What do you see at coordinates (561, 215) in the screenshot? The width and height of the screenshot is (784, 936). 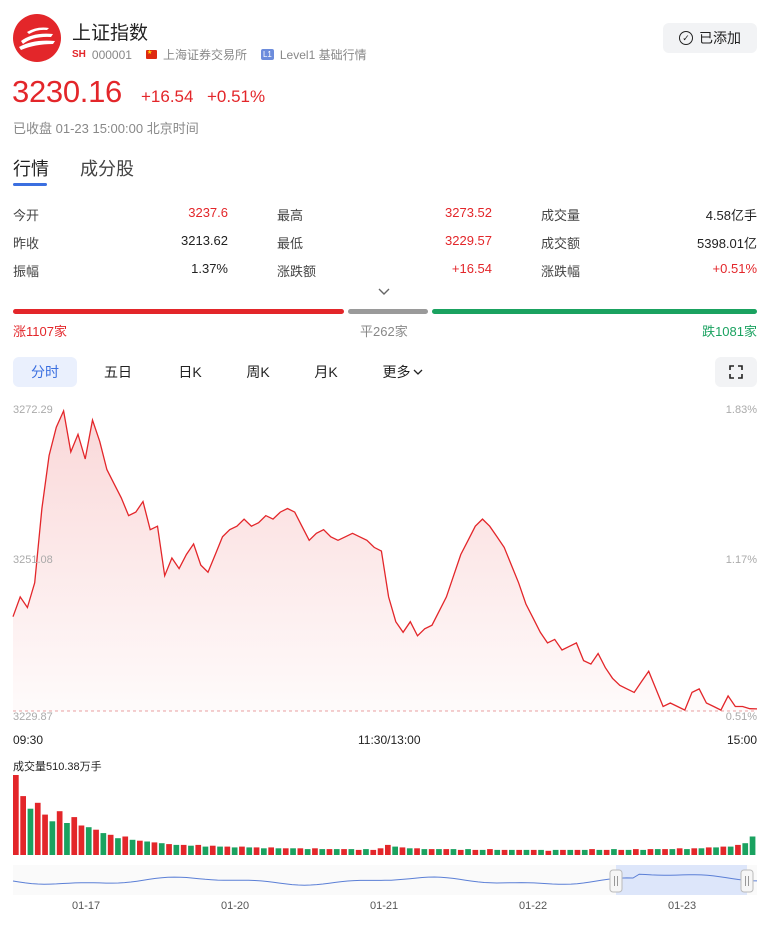 I see `volume-label: 成交量` at bounding box center [561, 215].